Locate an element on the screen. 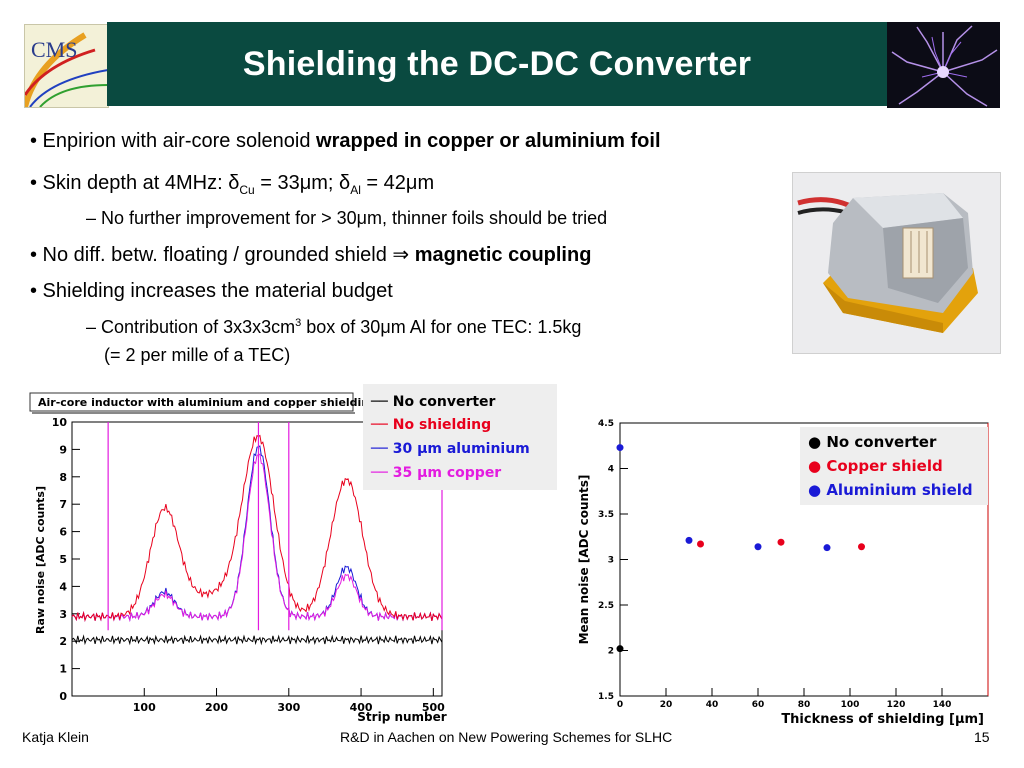 This screenshot has width=1024, height=768. legend-item-copper: ── 35 μm copper is located at coordinates (436, 473).